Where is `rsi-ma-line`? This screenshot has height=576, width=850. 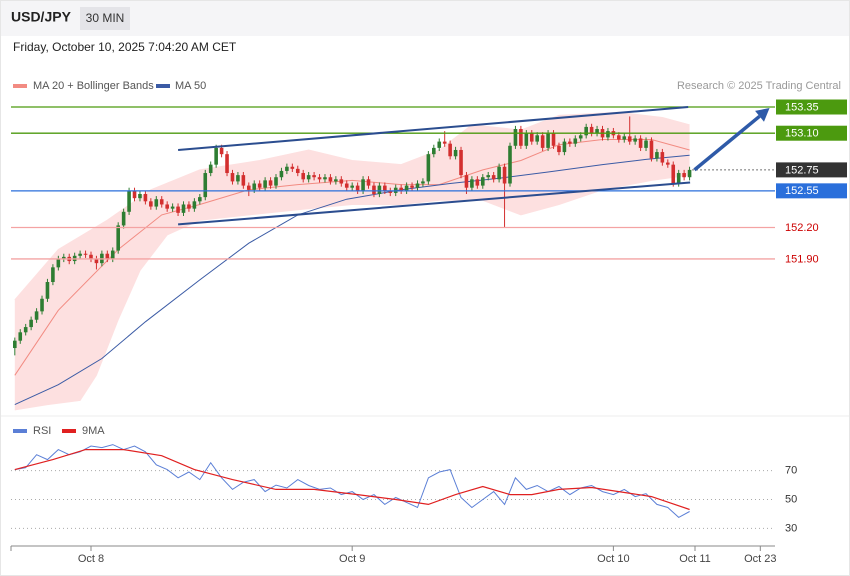 rsi-ma-line is located at coordinates (352, 480).